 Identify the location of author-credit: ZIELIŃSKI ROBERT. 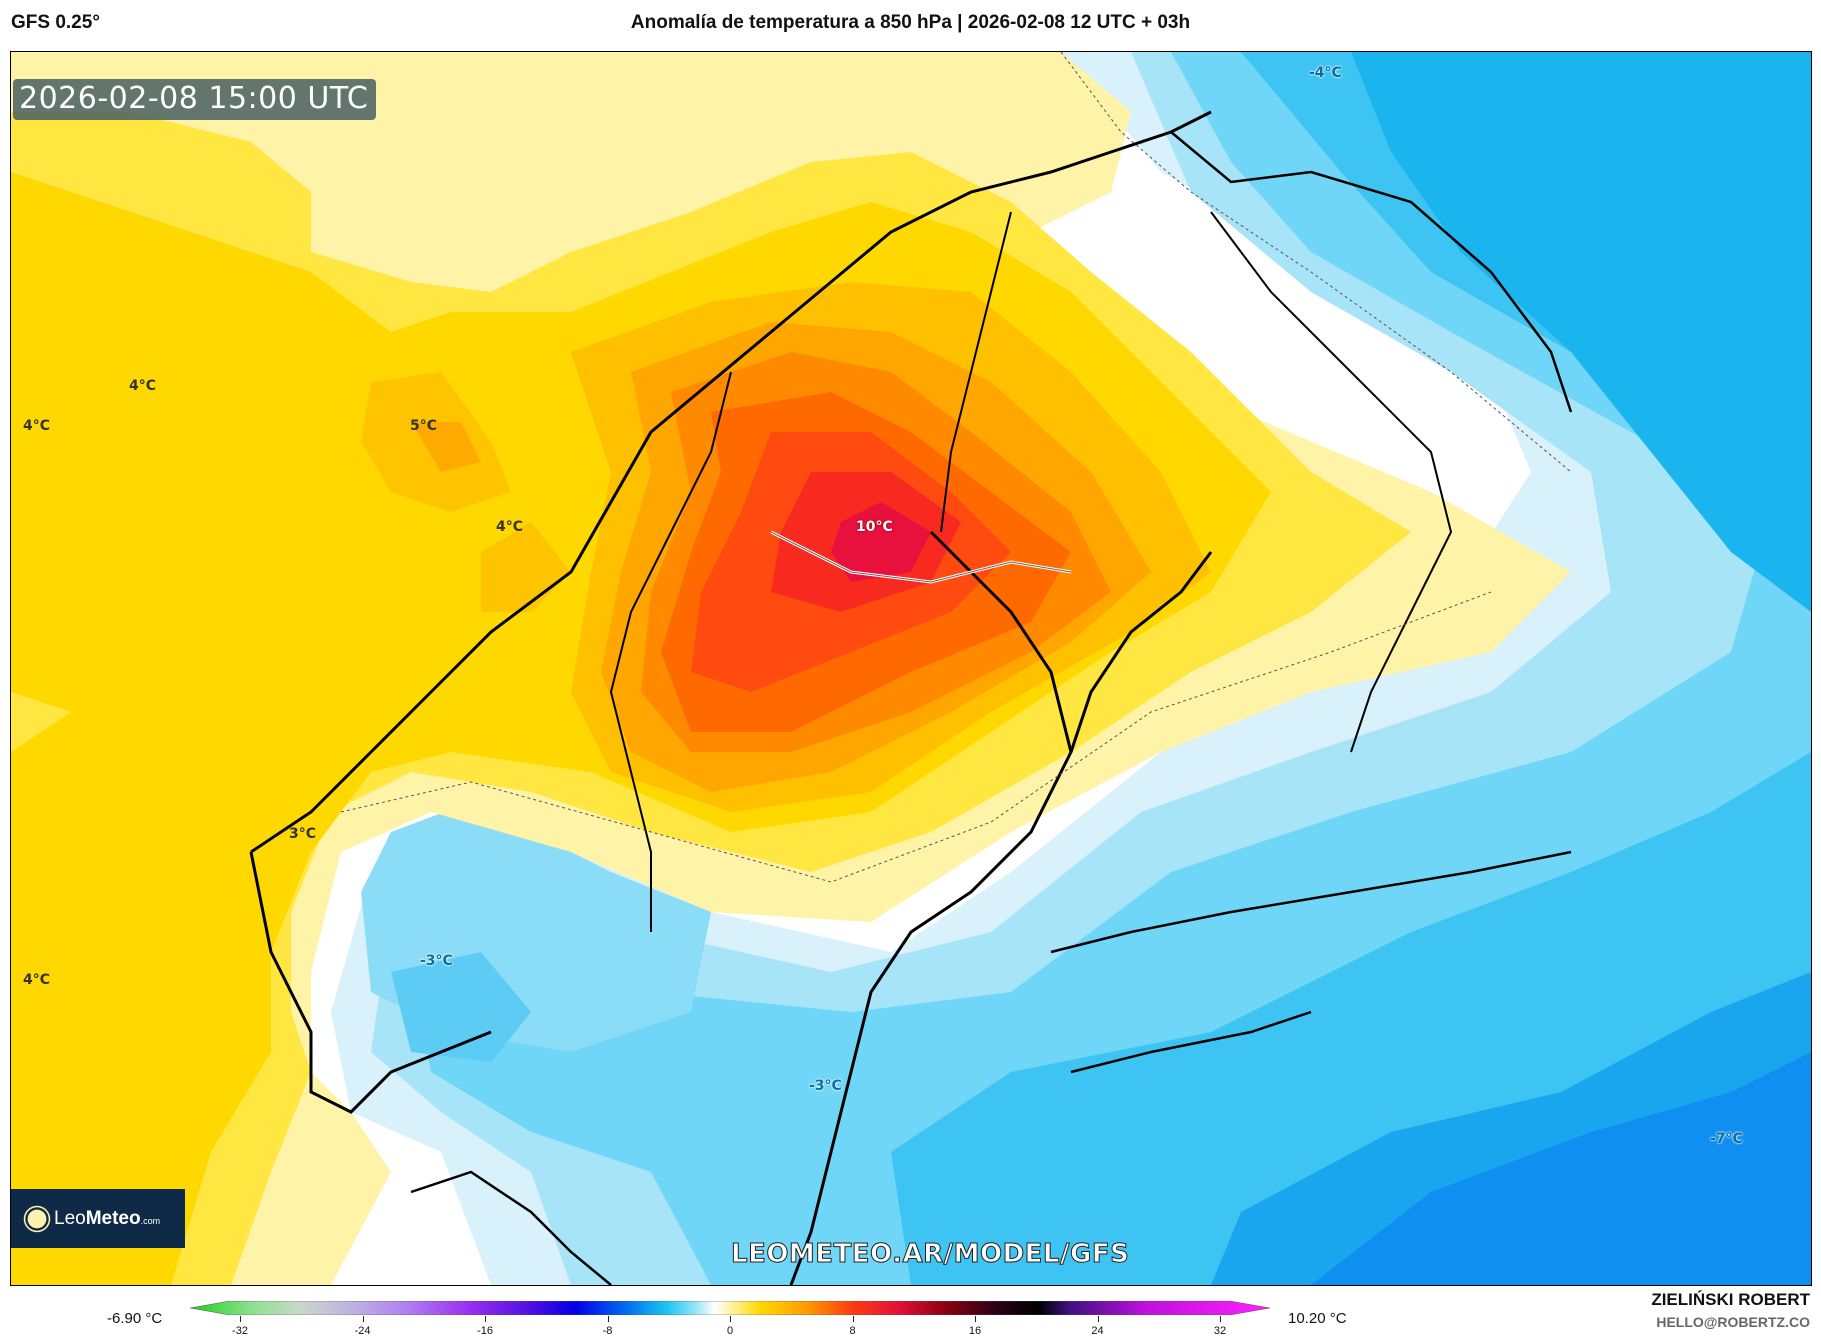
(1730, 1299).